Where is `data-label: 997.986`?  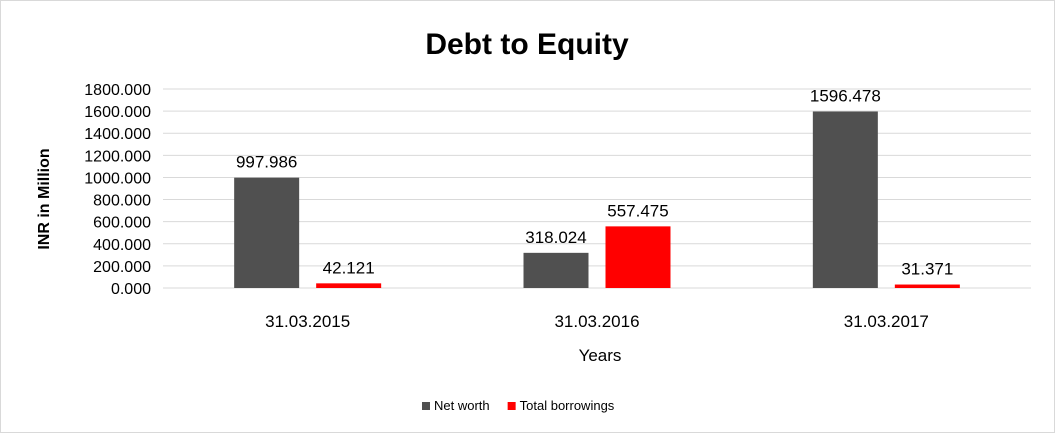 data-label: 997.986 is located at coordinates (266, 162).